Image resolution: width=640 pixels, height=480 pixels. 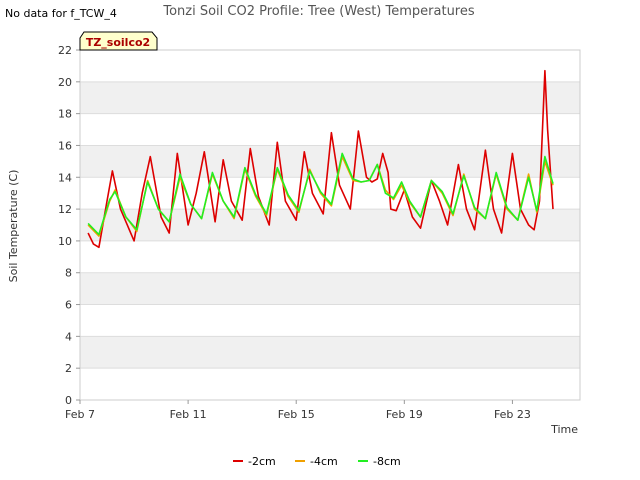 I want to click on y-axis-label: Soil Temperature (C), so click(x=13, y=226).